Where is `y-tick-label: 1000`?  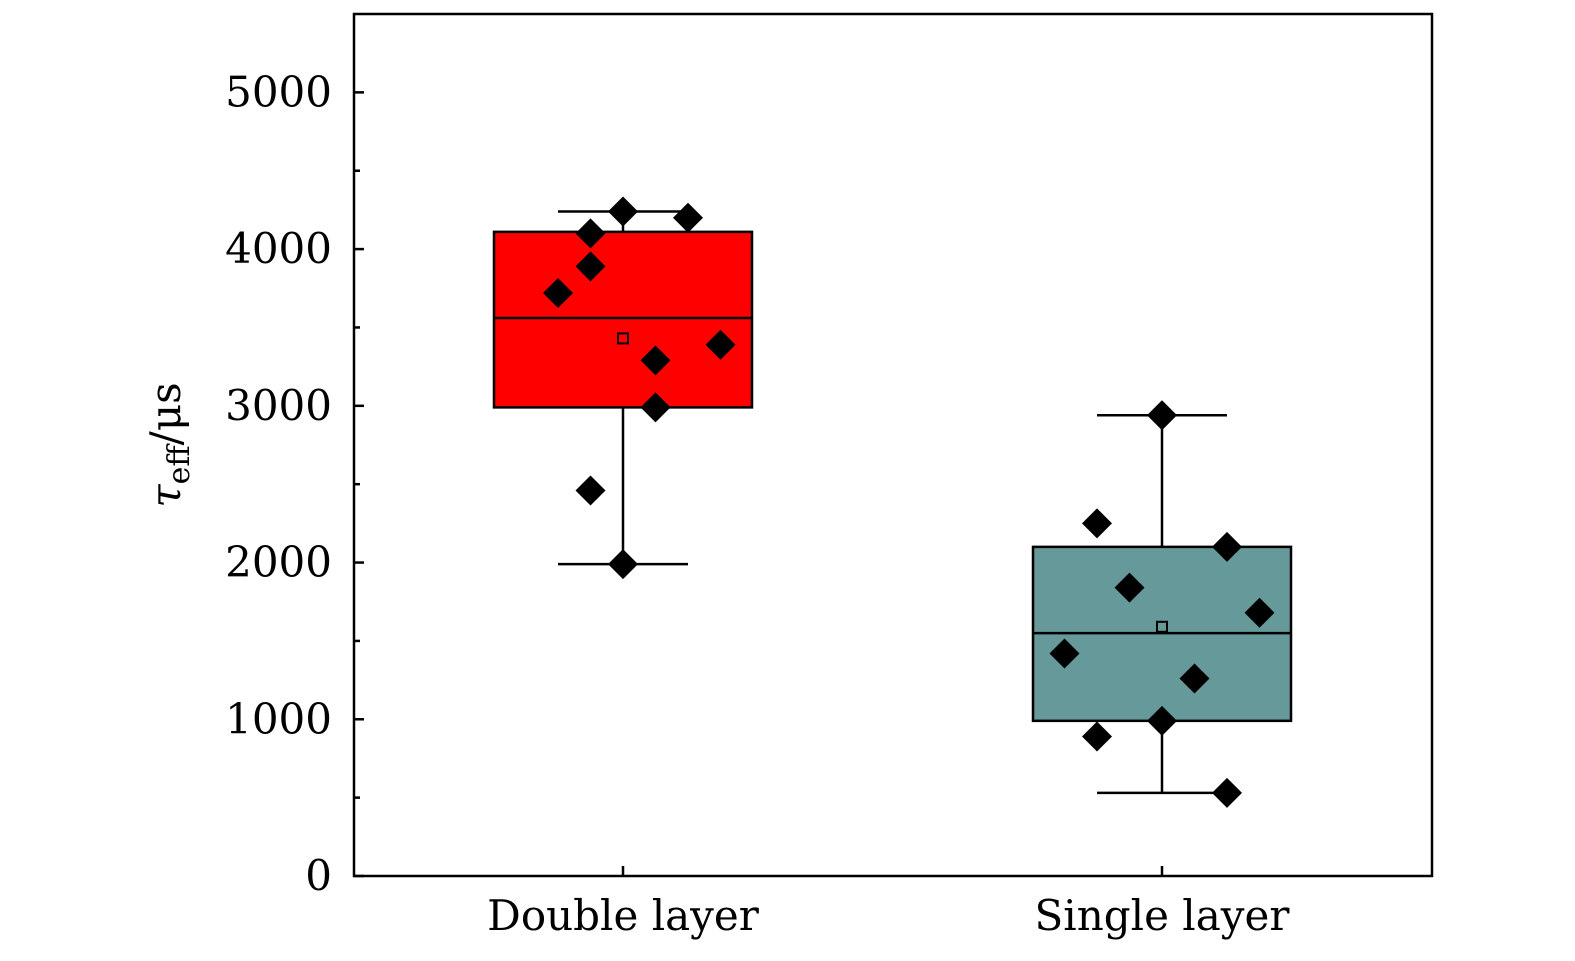
y-tick-label: 1000 is located at coordinates (278, 718).